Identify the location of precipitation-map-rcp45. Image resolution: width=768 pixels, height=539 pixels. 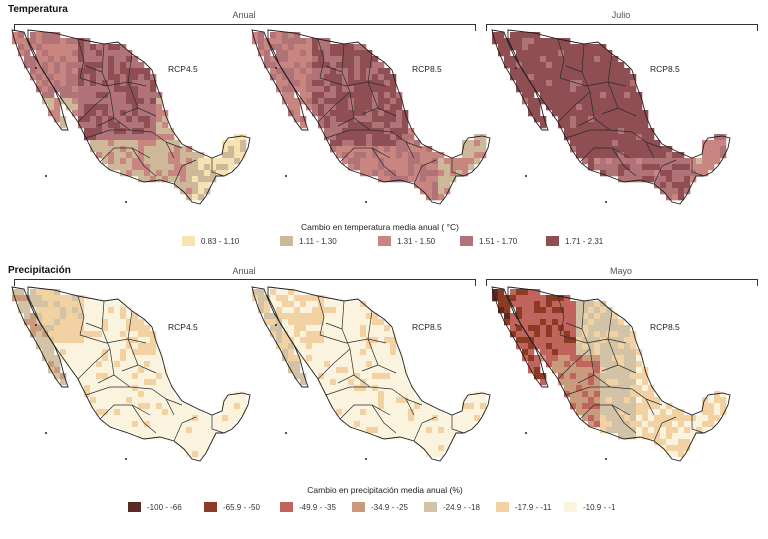
(131, 374).